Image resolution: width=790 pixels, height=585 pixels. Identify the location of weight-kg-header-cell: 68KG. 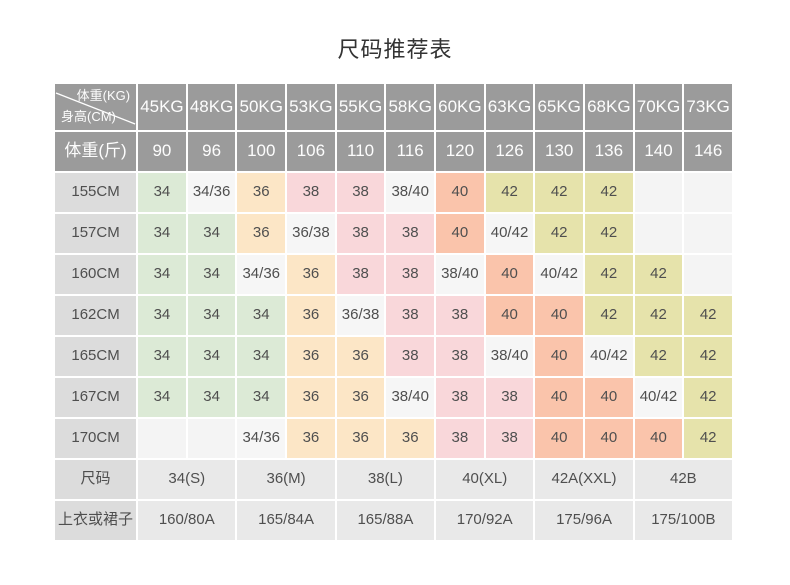
(609, 107).